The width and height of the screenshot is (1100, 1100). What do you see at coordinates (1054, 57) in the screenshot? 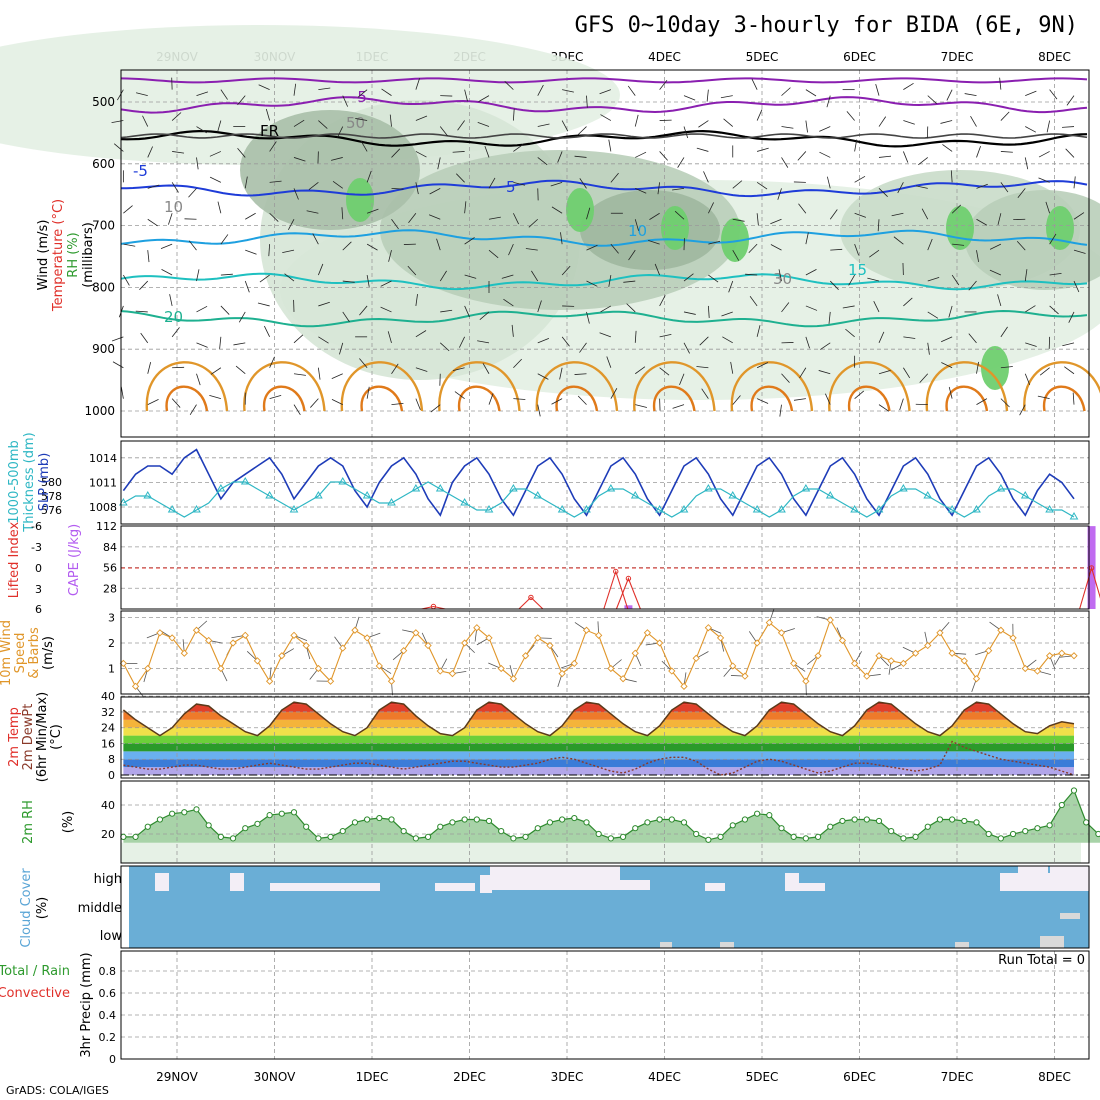
I see `top-date-label: 8DEC` at bounding box center [1054, 57].